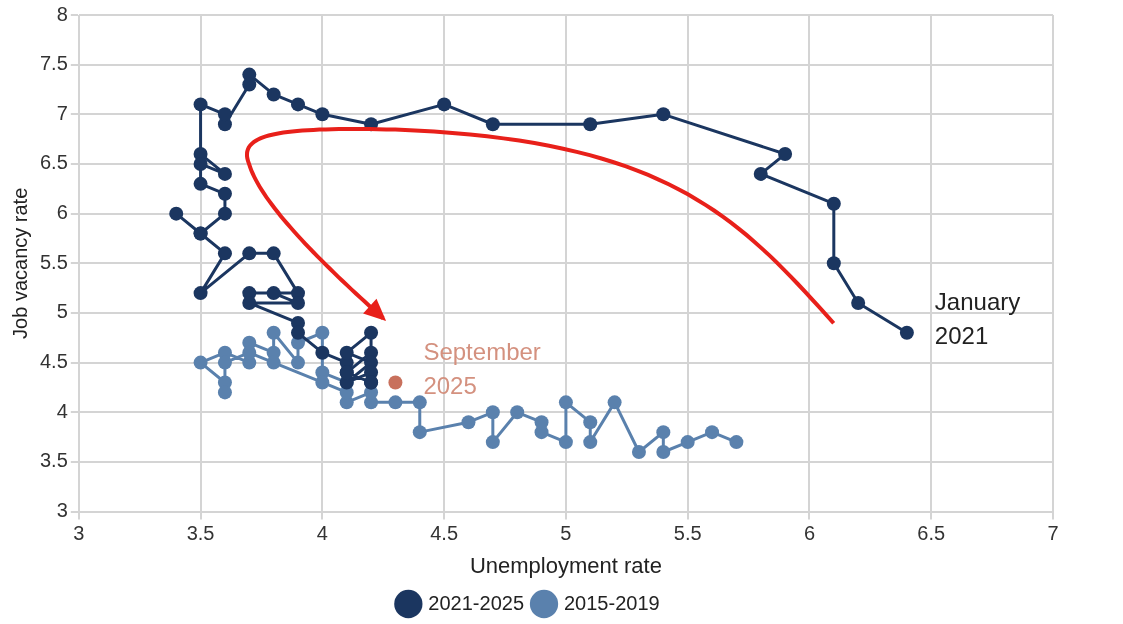 The width and height of the screenshot is (1123, 624). I want to click on y-tick-label: 3, so click(62, 510).